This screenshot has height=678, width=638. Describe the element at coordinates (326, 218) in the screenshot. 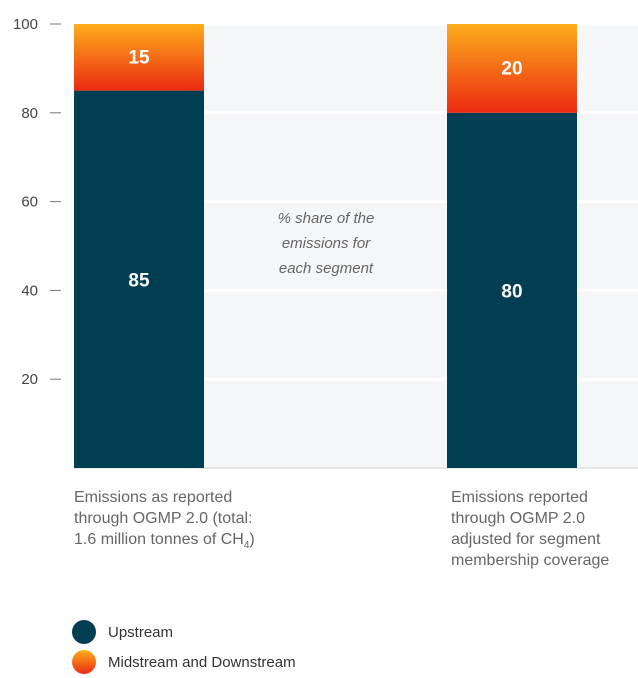

I see `annotation-line-1: % share of the` at that location.